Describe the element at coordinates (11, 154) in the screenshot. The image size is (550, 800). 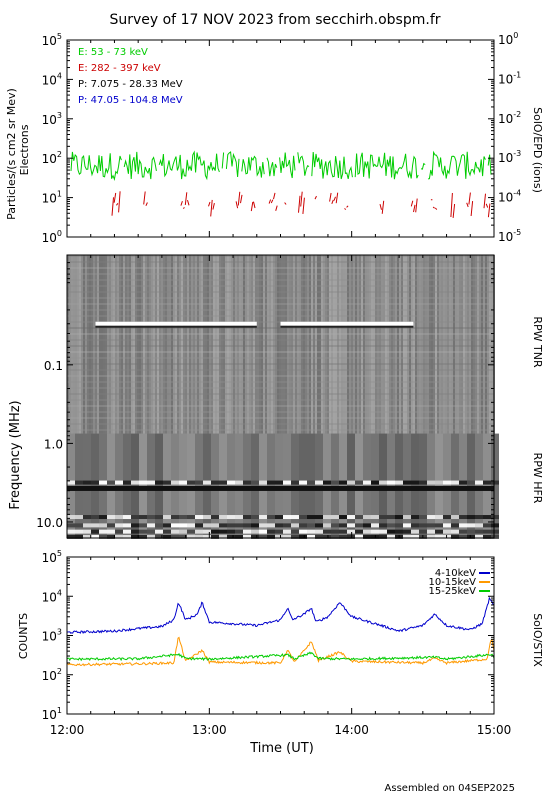
I see `epd-ylabel-line1: Particles/(s cm2 sr Mev)` at that location.